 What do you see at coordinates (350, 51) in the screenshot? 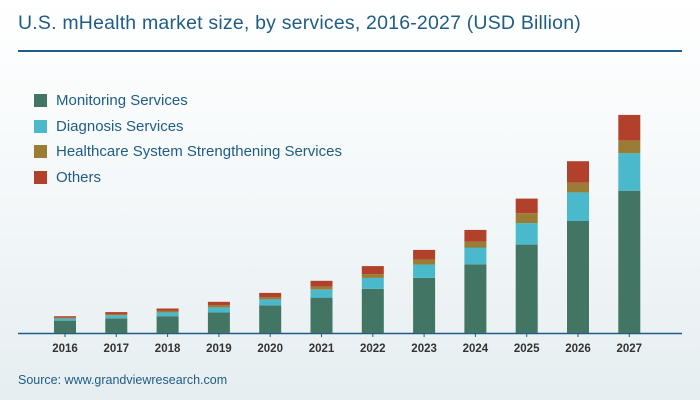
I see `title-divider` at bounding box center [350, 51].